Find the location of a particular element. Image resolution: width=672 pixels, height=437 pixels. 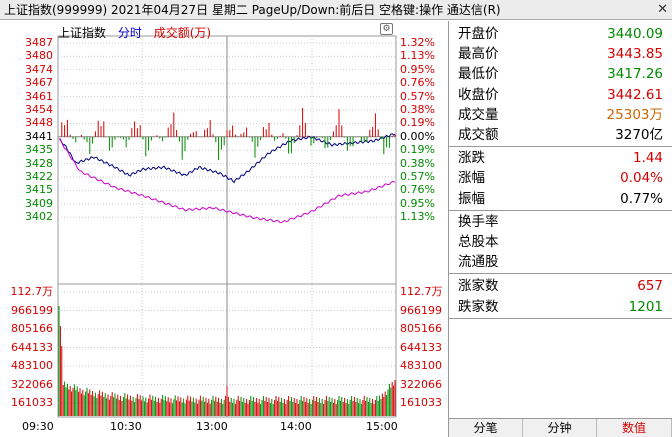

tab-minute: 分钟 is located at coordinates (560, 428).